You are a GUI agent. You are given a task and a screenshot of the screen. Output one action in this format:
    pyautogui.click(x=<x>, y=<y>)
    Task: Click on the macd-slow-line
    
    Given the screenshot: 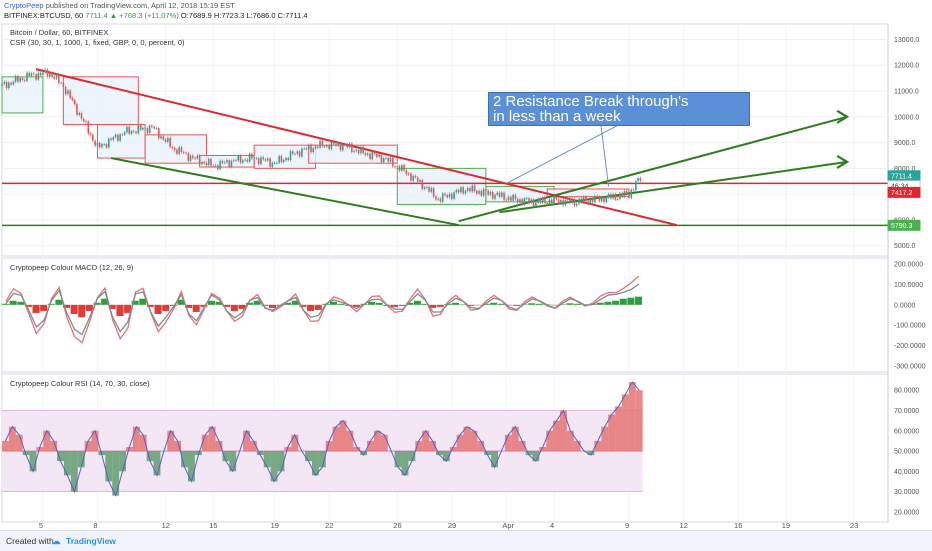 What is the action you would take?
    pyautogui.click(x=322, y=309)
    